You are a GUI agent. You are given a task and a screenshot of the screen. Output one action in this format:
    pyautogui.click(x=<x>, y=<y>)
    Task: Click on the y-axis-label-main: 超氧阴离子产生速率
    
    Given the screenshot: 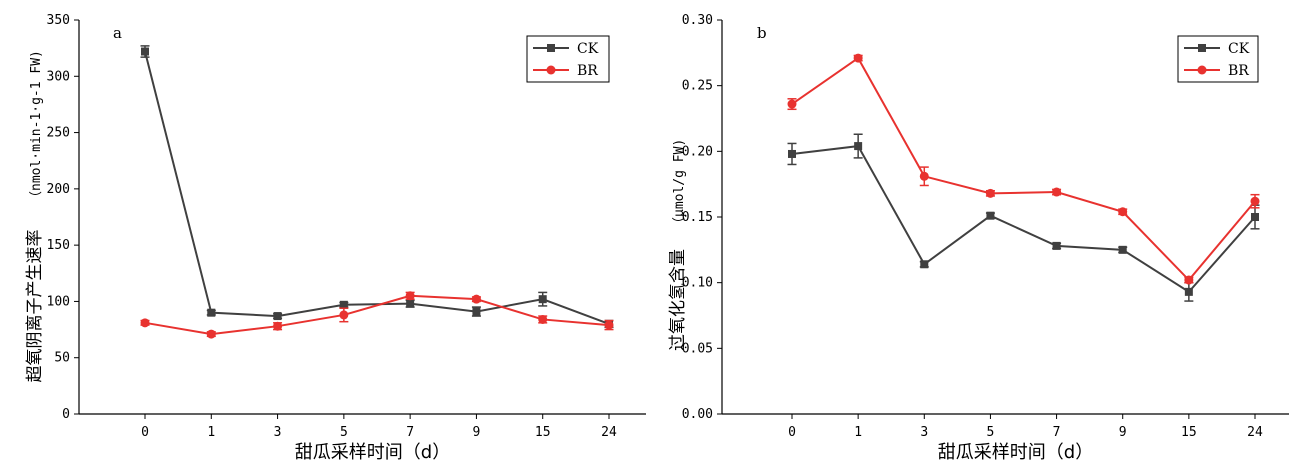 What is the action you would take?
    pyautogui.click(x=35, y=306)
    